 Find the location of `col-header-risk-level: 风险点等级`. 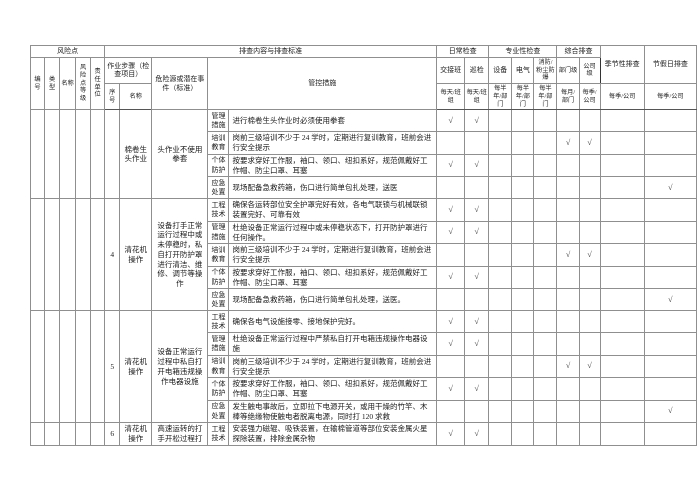

col-header-risk-level: 风险点等级 is located at coordinates (83, 83).